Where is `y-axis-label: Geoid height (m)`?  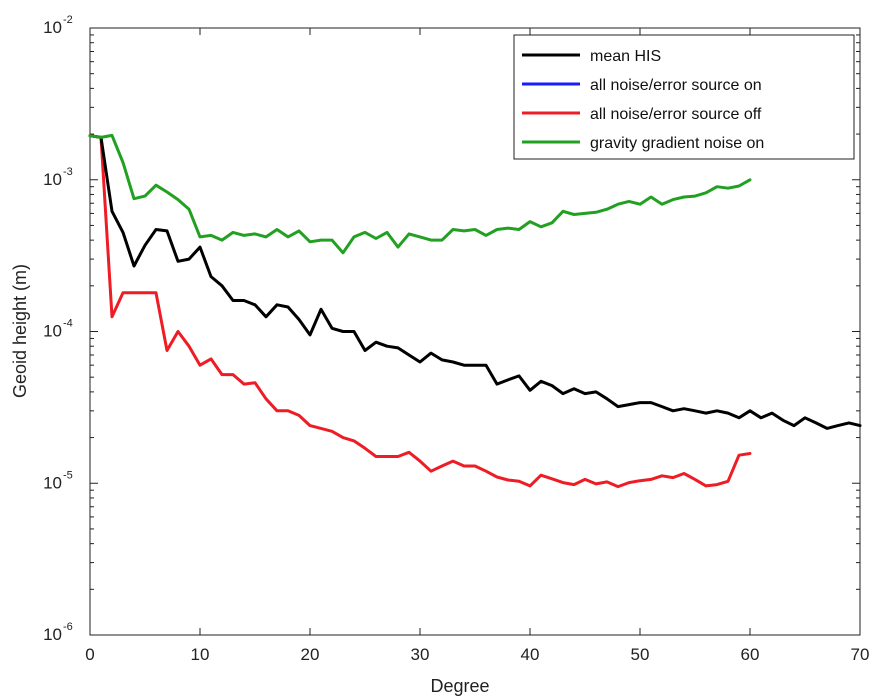 y-axis-label: Geoid height (m) is located at coordinates (20, 331).